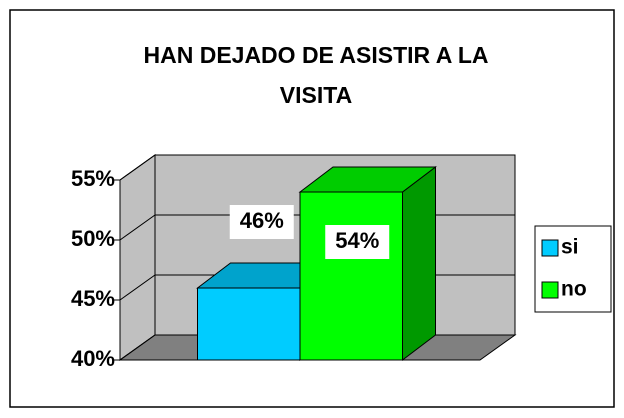 This screenshot has width=624, height=418. Describe the element at coordinates (137, 257) in the screenshot. I see `side-wall` at that location.